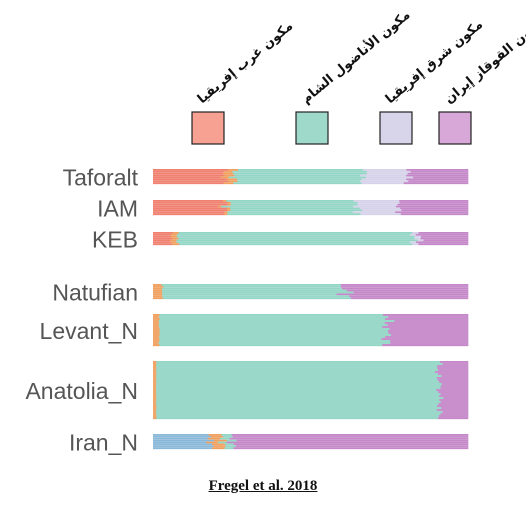  What do you see at coordinates (89, 331) in the screenshot?
I see `group-label: Levant_N` at bounding box center [89, 331].